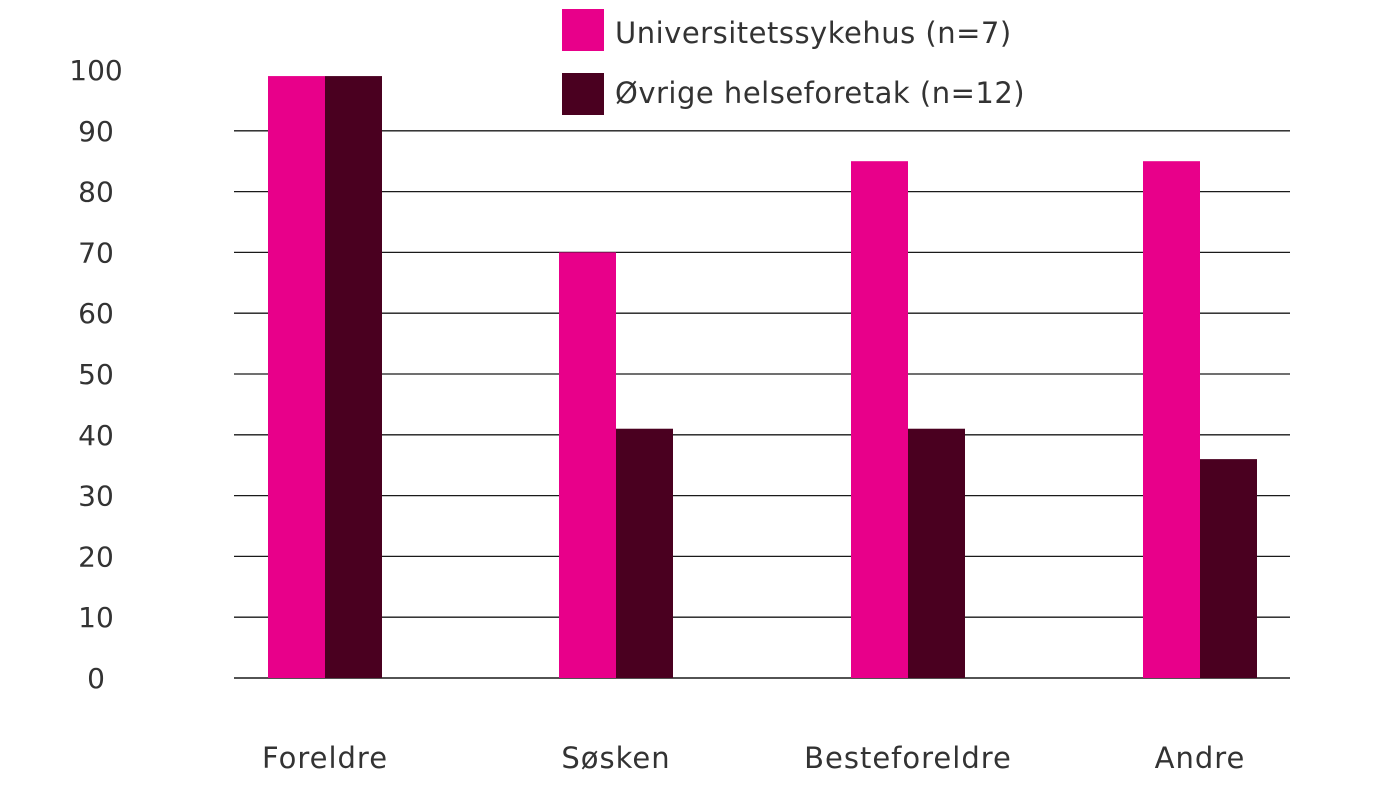 The width and height of the screenshot is (1400, 786). I want to click on legend-swatch-ovrige-helseforetak, so click(583, 94).